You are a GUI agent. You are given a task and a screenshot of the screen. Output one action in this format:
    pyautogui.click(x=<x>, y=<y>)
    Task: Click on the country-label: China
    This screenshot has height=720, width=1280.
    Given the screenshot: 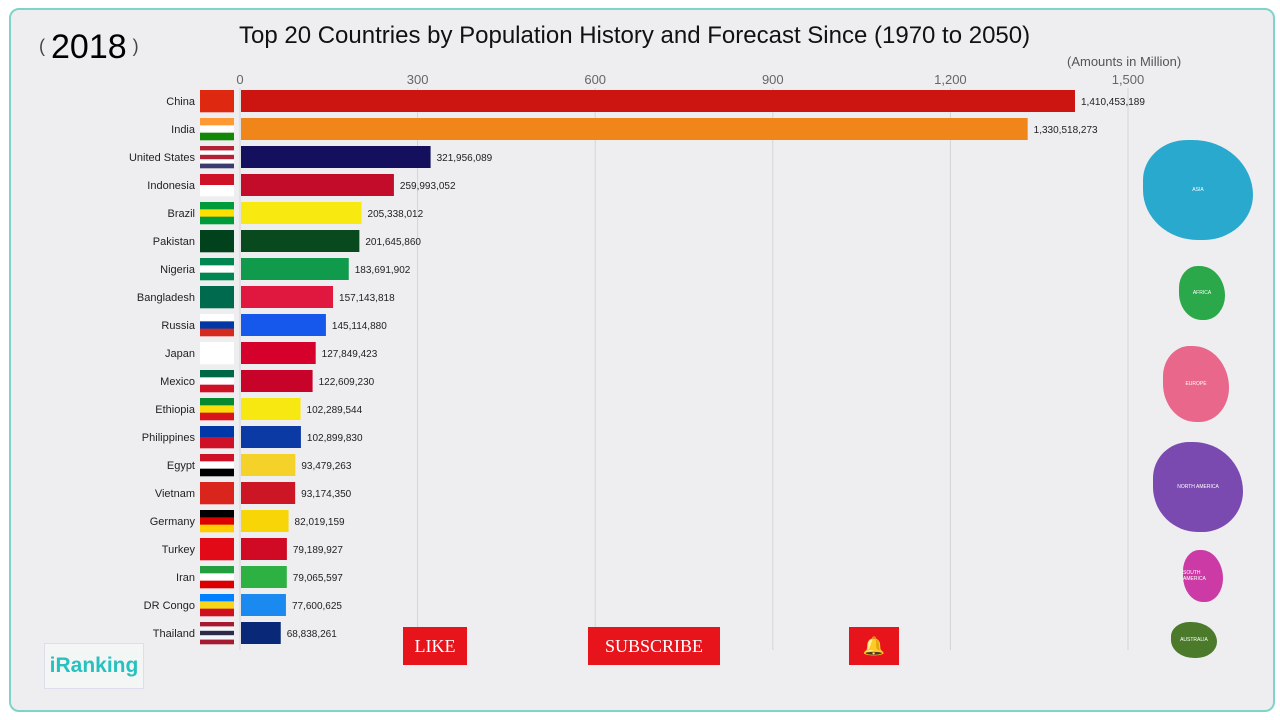 What is the action you would take?
    pyautogui.click(x=181, y=102)
    